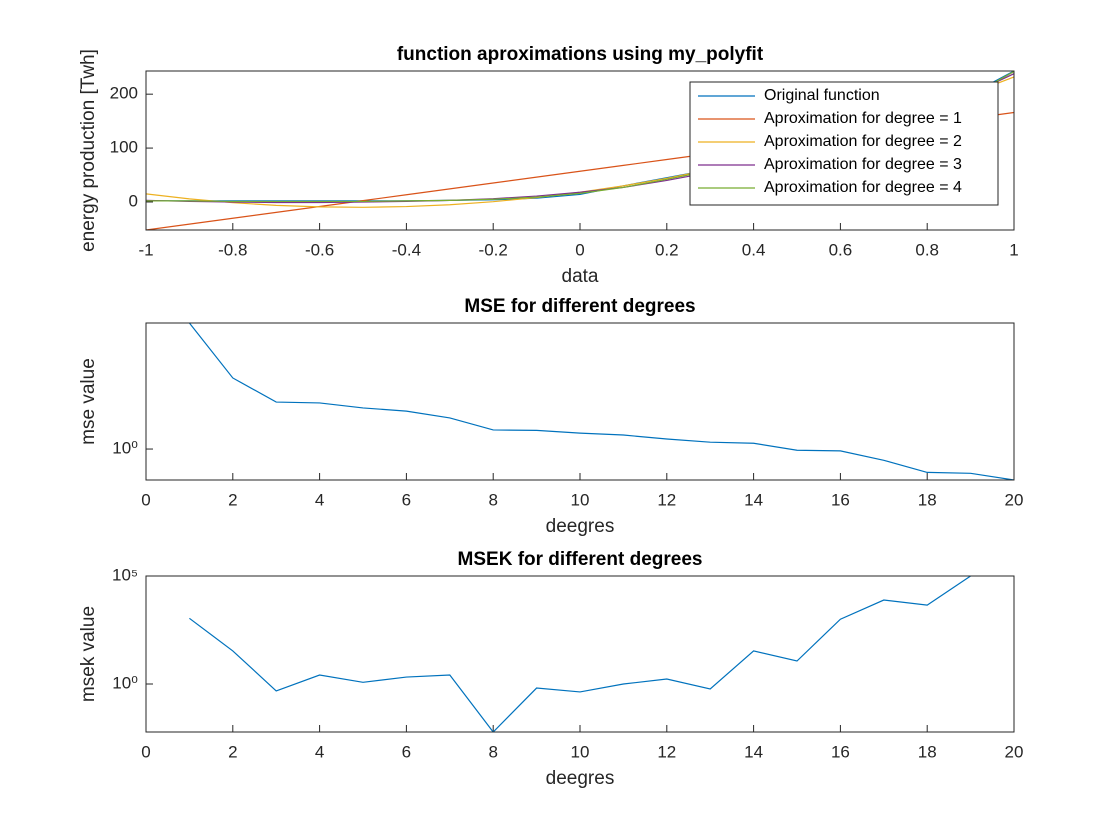 The image size is (1120, 840). Describe the element at coordinates (580, 559) in the screenshot. I see `chart-title: MSEK for different degrees` at that location.